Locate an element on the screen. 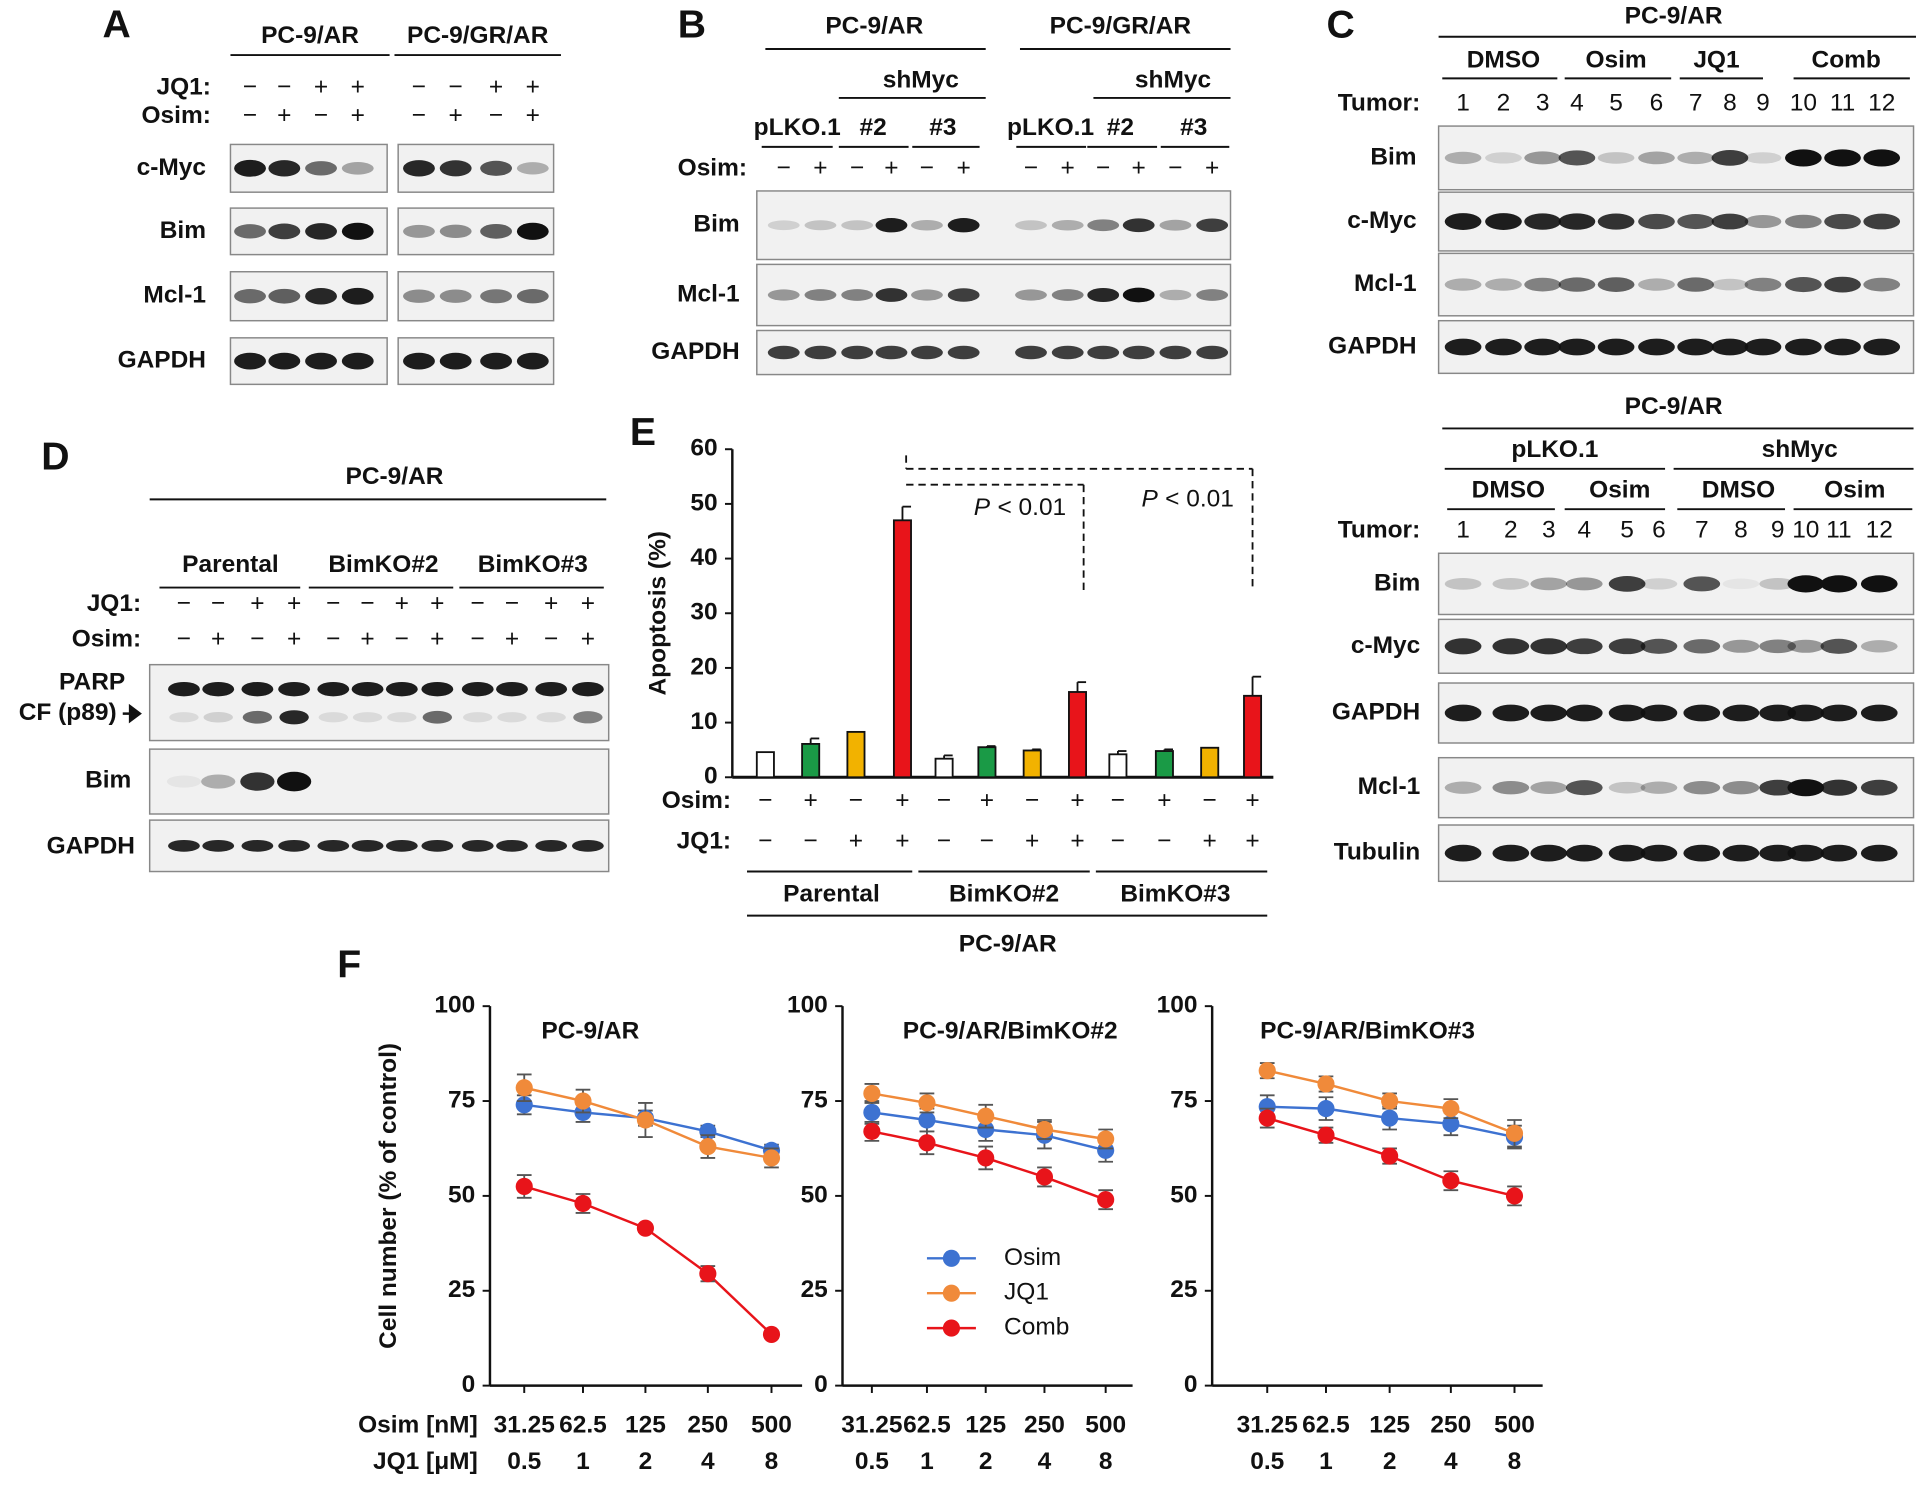 The height and width of the screenshot is (1486, 1920). label: Osim: is located at coordinates (696, 800).